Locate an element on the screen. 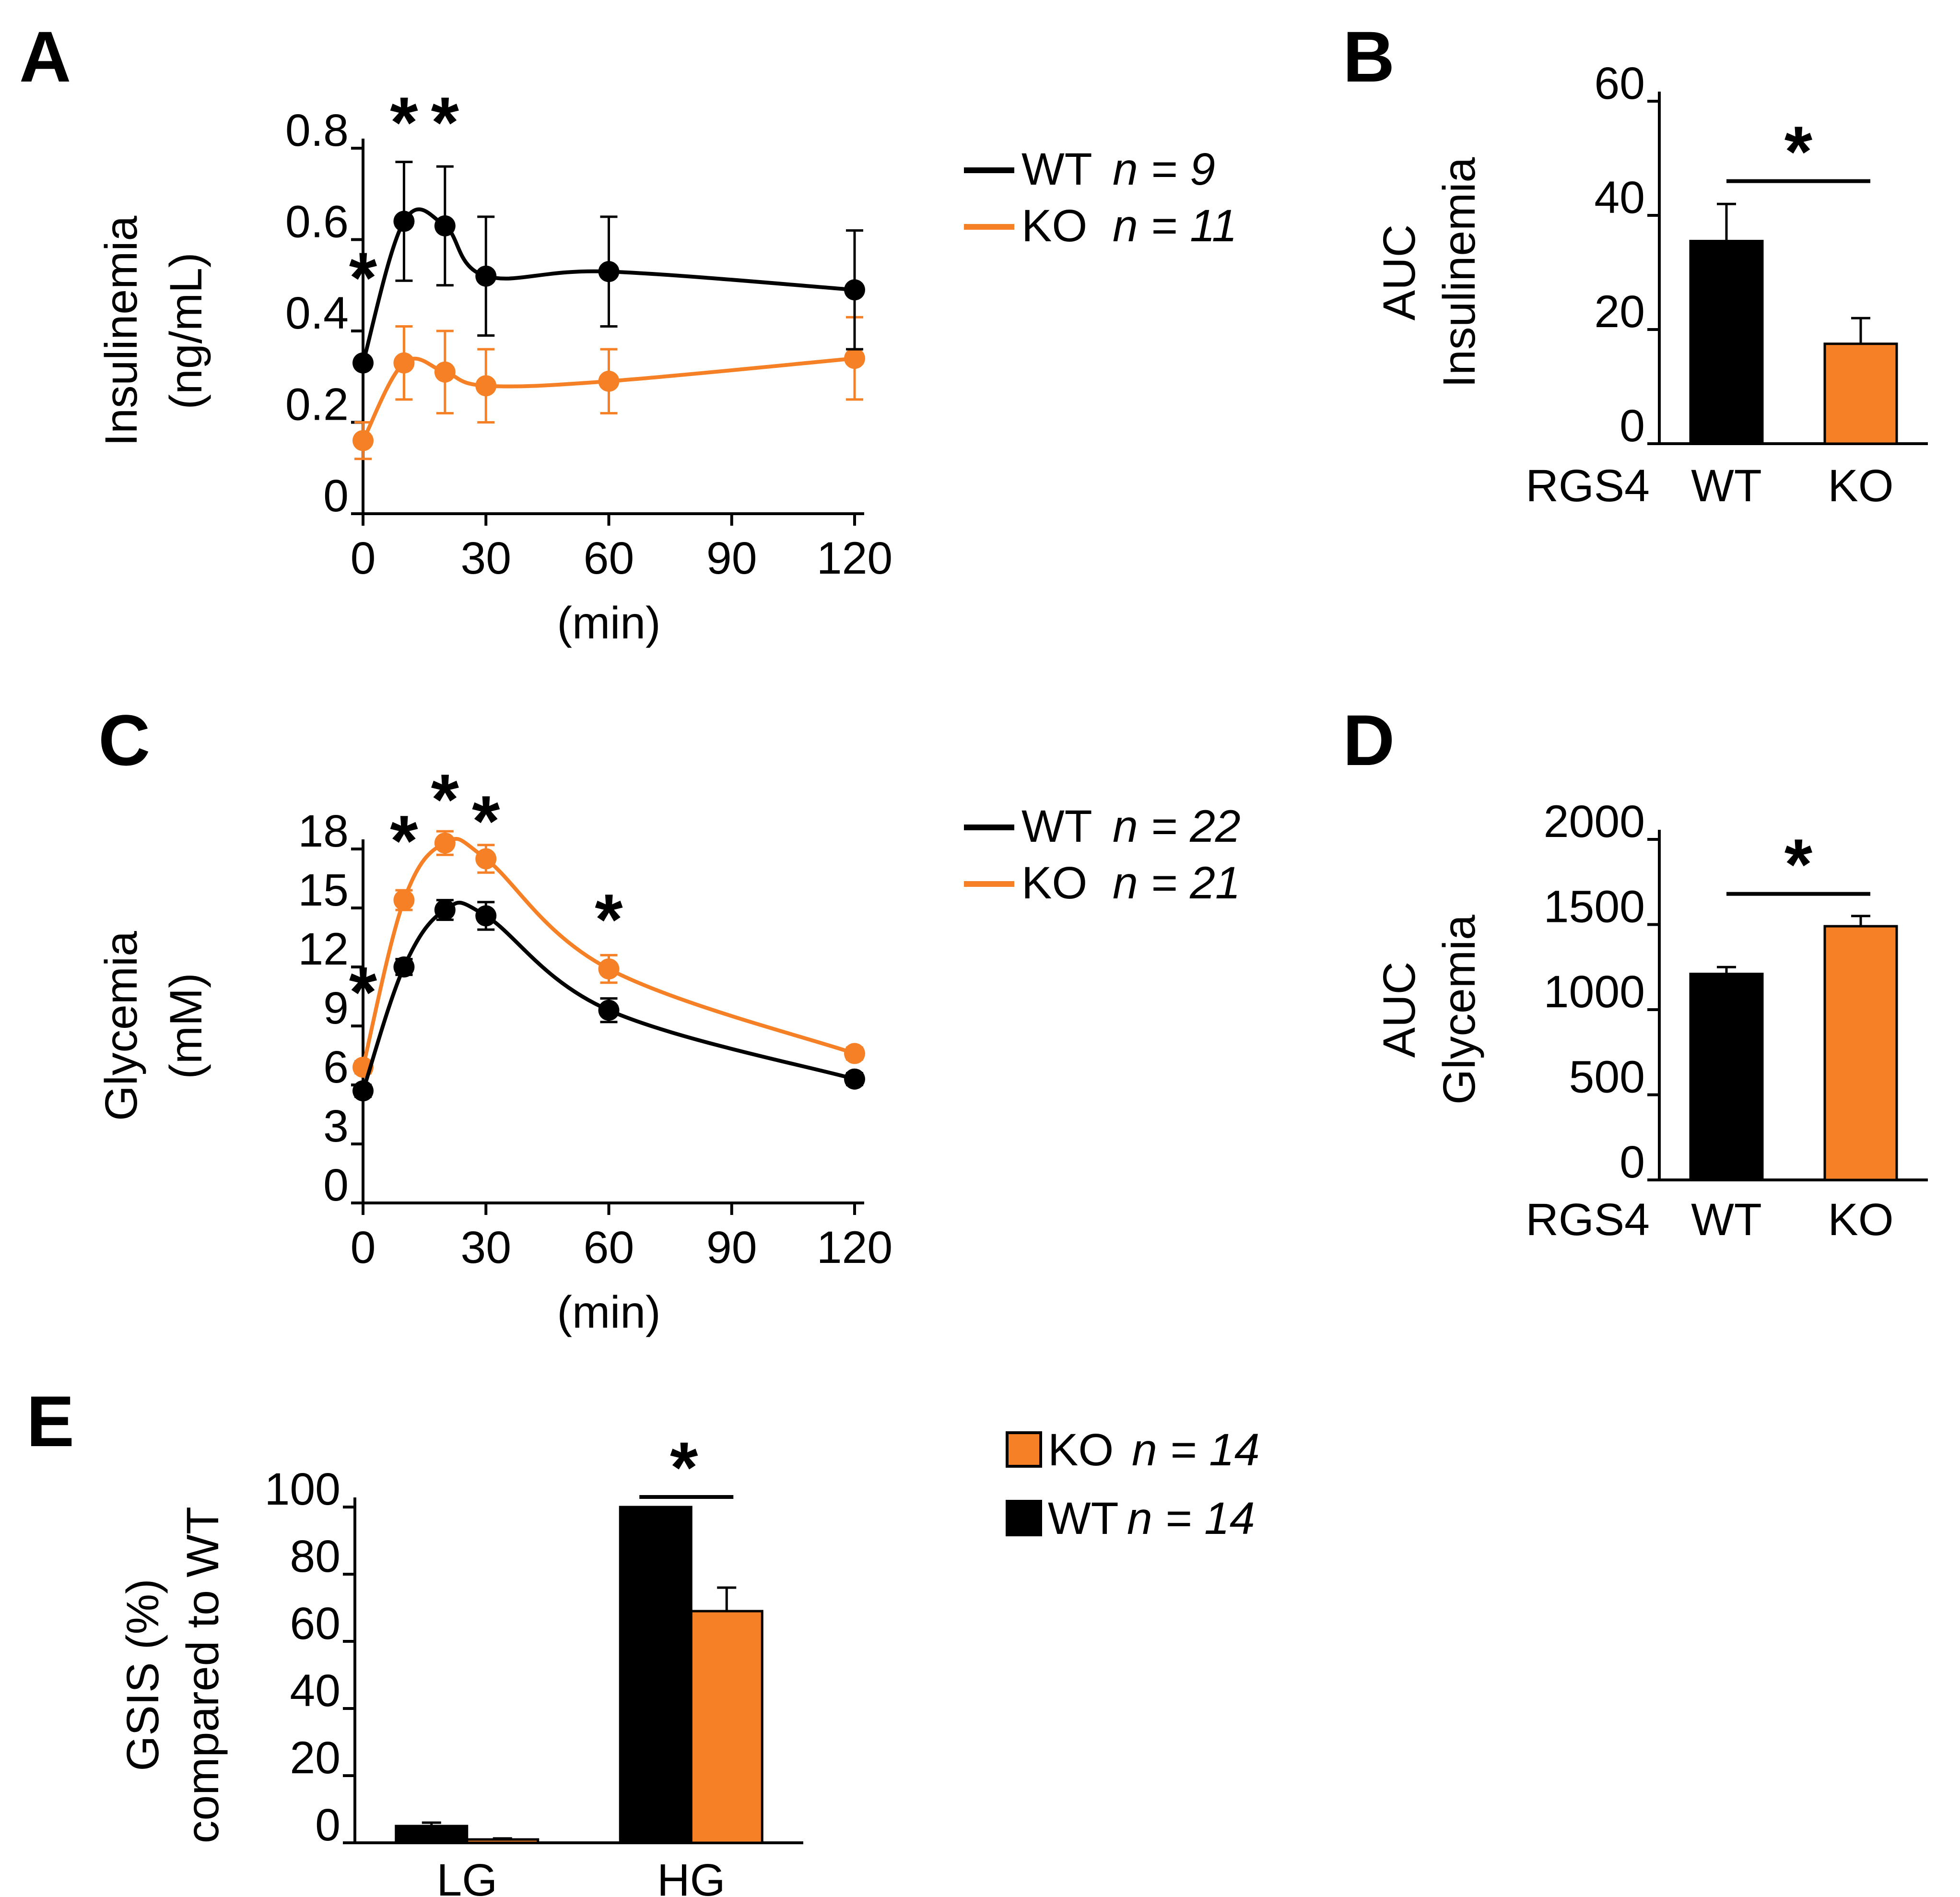 Image resolution: width=1960 pixels, height=1897 pixels. y-tick-label: 40 is located at coordinates (1619, 197).